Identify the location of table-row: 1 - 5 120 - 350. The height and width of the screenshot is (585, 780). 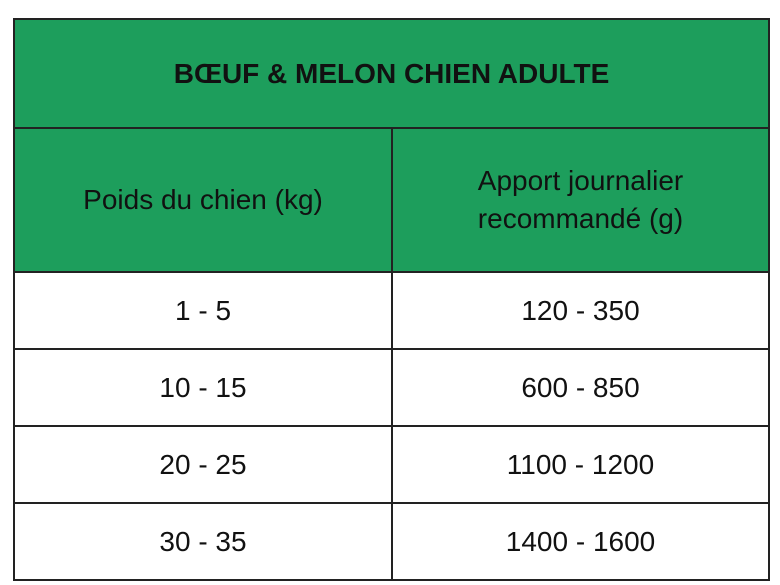
(391, 310).